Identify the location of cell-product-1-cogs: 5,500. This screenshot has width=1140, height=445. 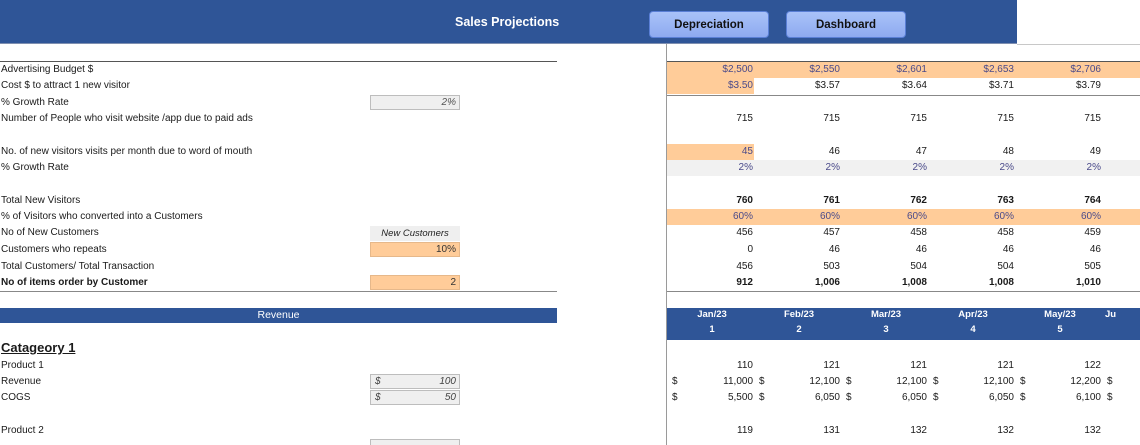
(740, 397).